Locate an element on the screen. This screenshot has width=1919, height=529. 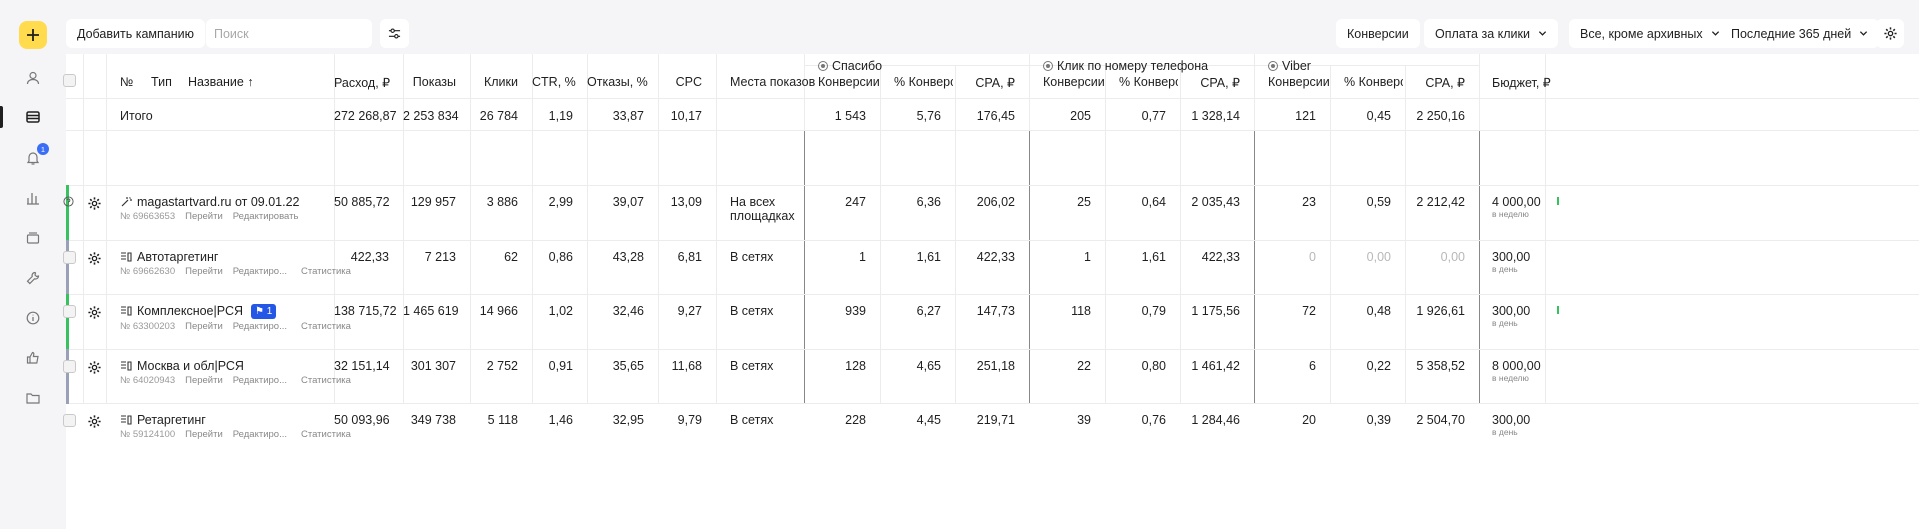
metric-value: 0,91 is located at coordinates (560, 366).